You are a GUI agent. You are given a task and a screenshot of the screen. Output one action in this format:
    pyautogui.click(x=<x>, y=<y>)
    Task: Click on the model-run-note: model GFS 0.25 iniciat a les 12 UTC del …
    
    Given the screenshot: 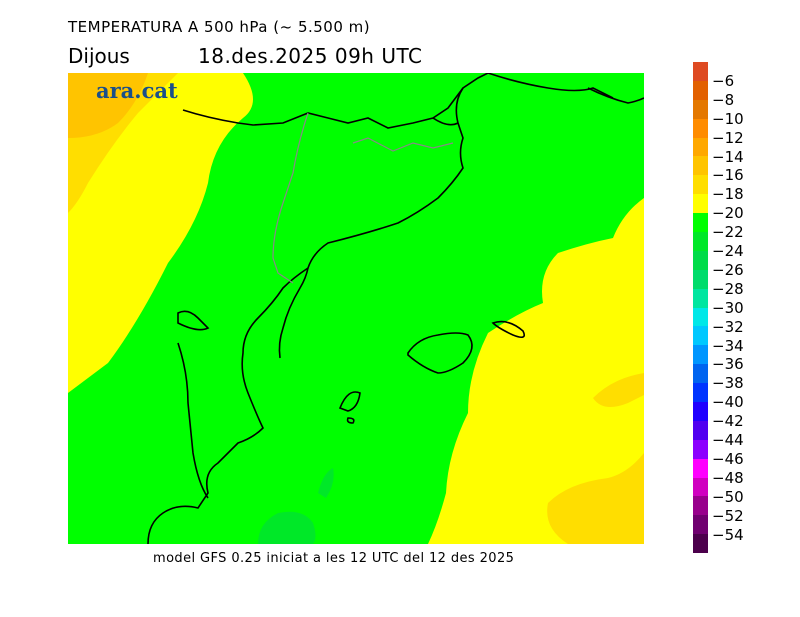 What is the action you would take?
    pyautogui.click(x=334, y=558)
    